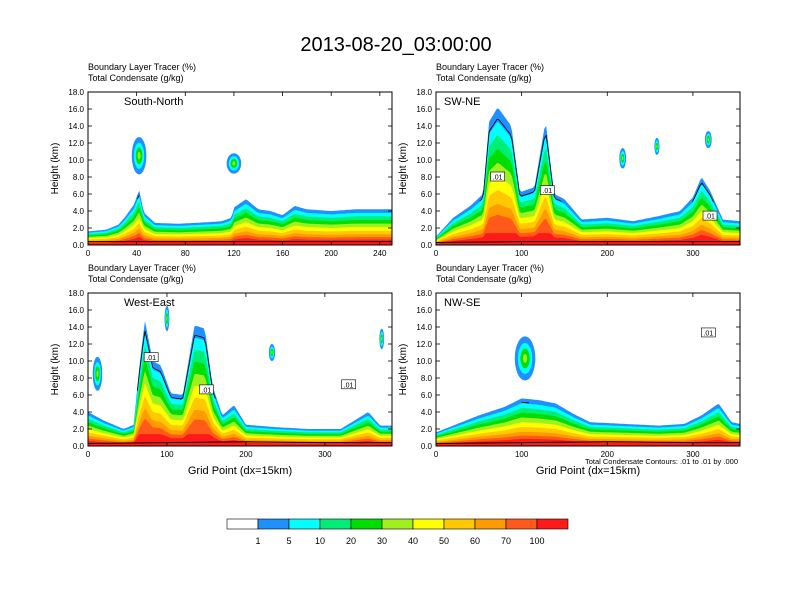 This screenshot has height=612, width=792. What do you see at coordinates (153, 102) in the screenshot?
I see `panel-name: South-North` at bounding box center [153, 102].